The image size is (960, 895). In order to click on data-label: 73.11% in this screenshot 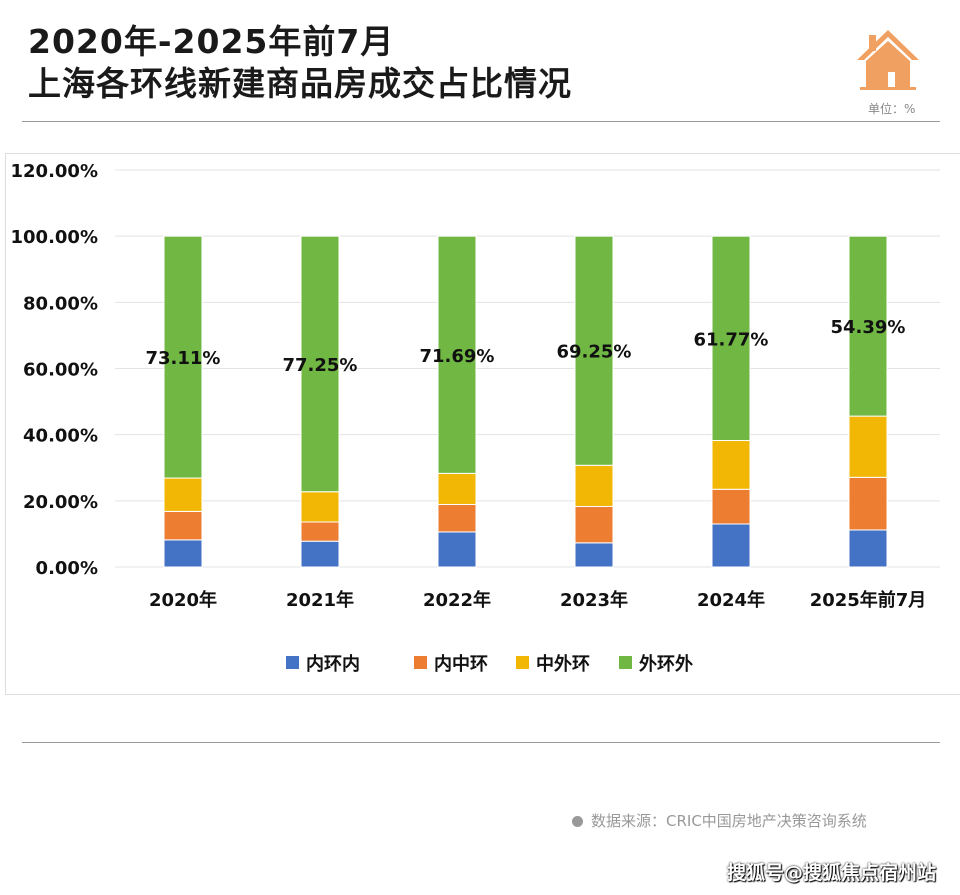, I will do `click(183, 358)`.